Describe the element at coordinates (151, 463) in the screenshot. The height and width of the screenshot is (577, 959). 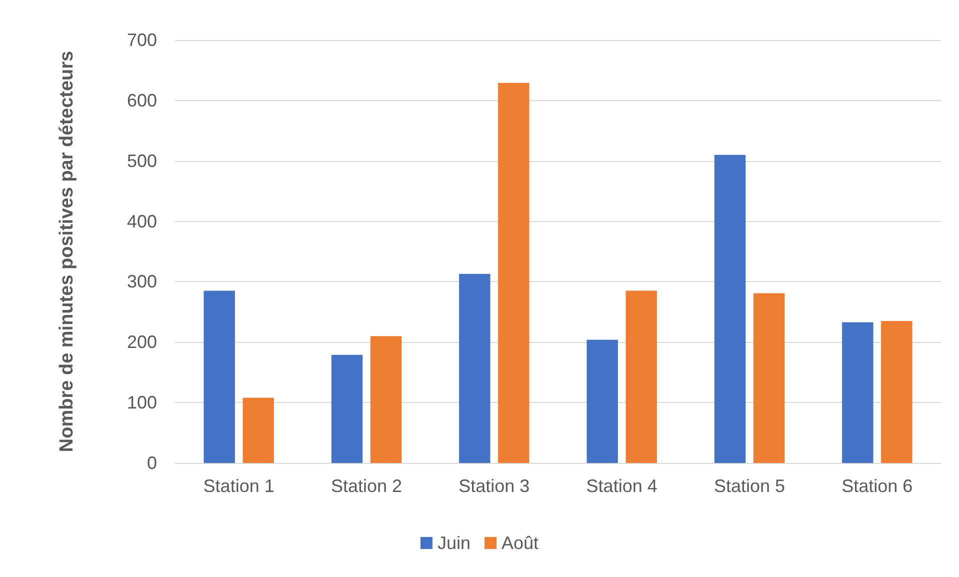
I see `y-tick-label: 0` at that location.